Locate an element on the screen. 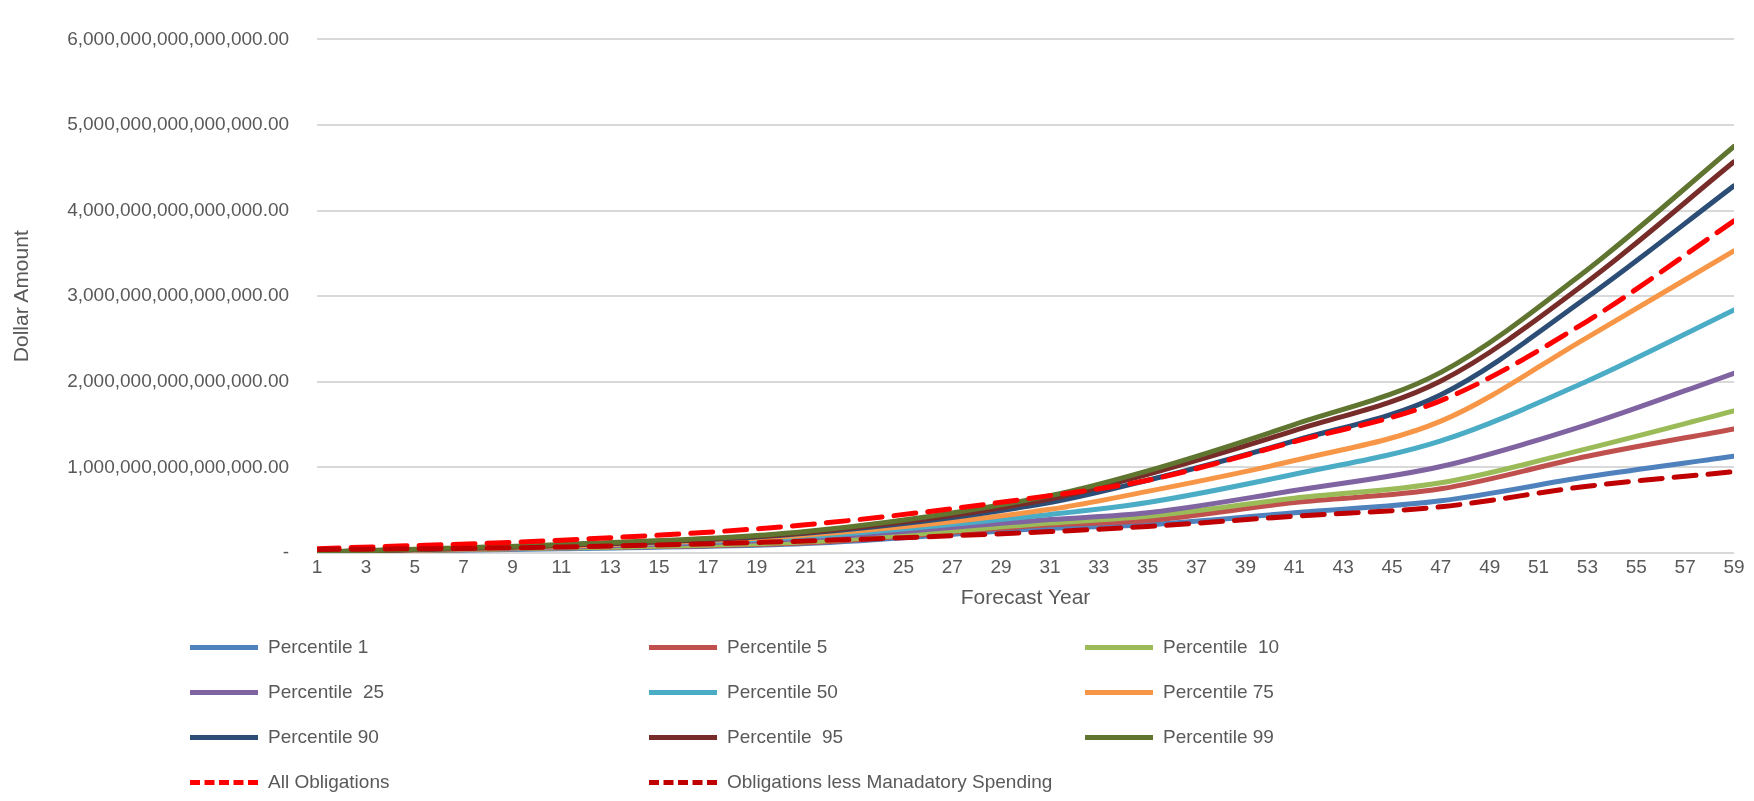 The height and width of the screenshot is (801, 1754). x-tick-label: 43 is located at coordinates (1343, 566).